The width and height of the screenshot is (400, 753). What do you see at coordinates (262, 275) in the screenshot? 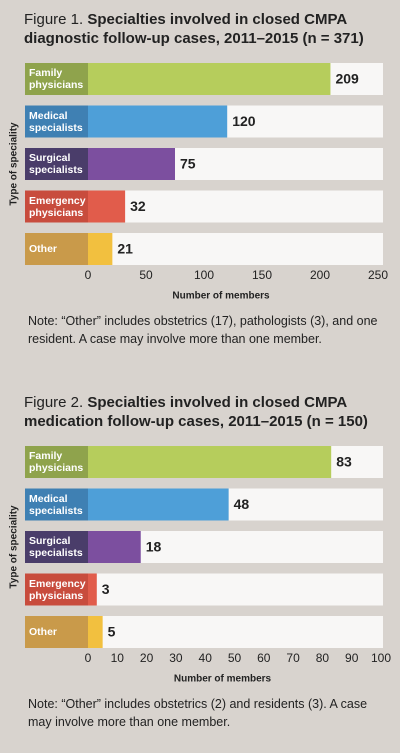
I see `x-tick-label: 150` at bounding box center [262, 275].